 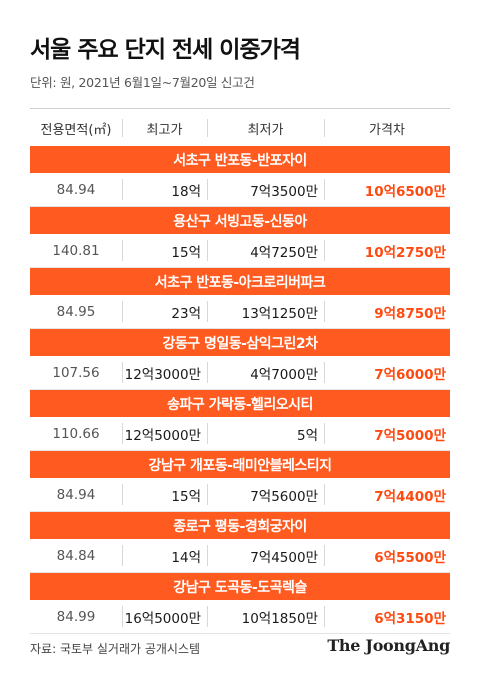 I want to click on header-area: 전용면적(㎡), so click(x=76, y=130).